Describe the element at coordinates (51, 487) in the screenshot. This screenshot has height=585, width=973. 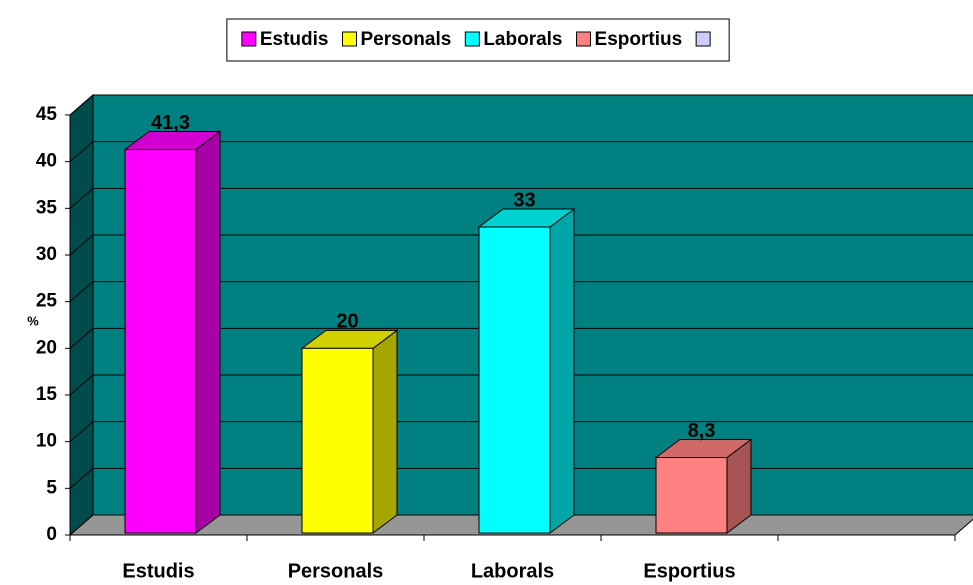
I see `y-tick-label: 5` at that location.